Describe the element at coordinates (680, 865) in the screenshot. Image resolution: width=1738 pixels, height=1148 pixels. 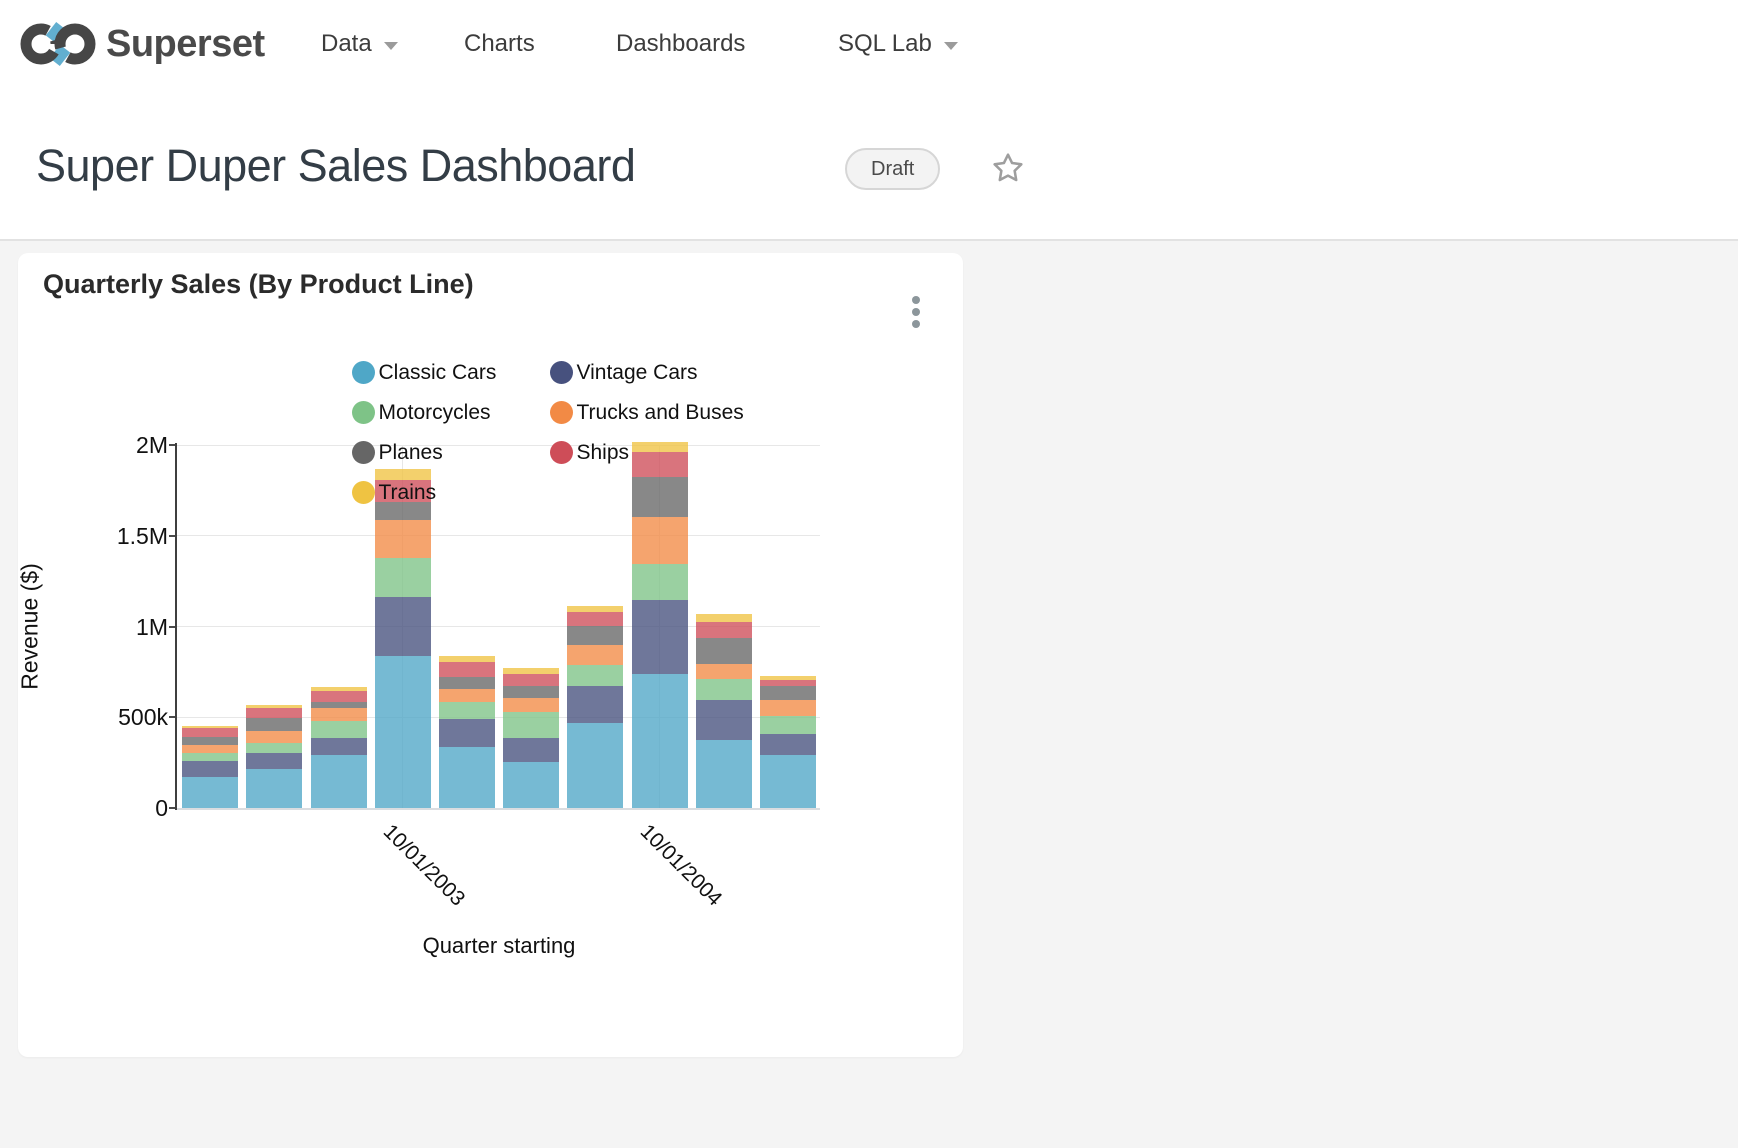
I see `x-axis-tick-label: 10/01/2004` at that location.